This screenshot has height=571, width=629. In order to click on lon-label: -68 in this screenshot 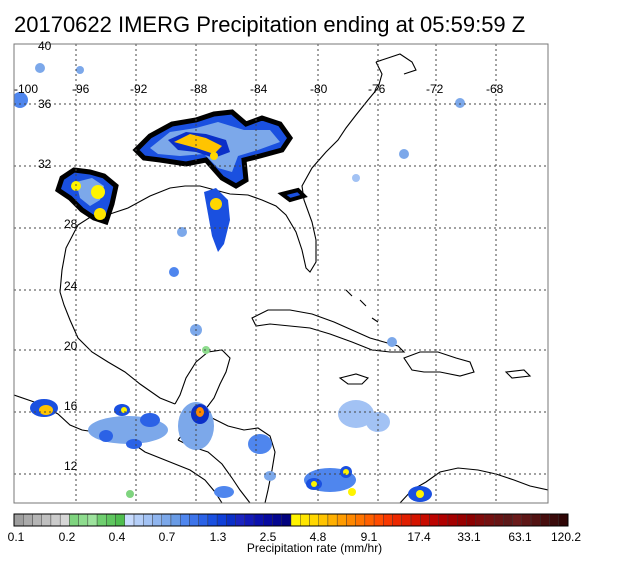, I will do `click(495, 89)`.